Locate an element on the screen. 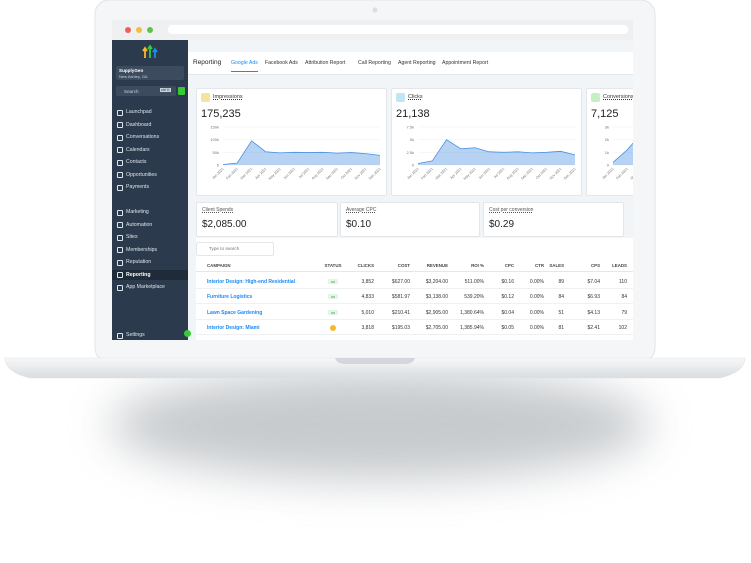  tab: Agent Reporting is located at coordinates (417, 63).